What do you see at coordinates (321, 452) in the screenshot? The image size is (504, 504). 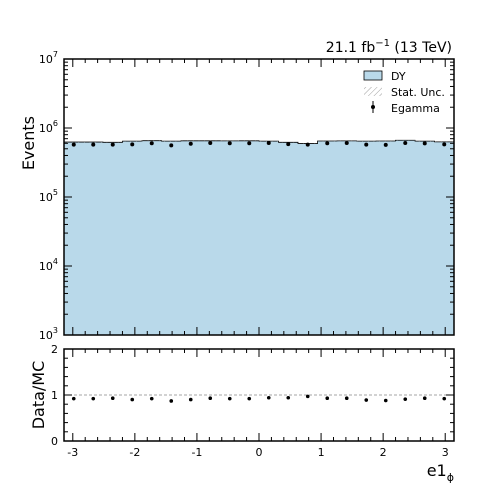 I see `x-tick-label: 1` at bounding box center [321, 452].